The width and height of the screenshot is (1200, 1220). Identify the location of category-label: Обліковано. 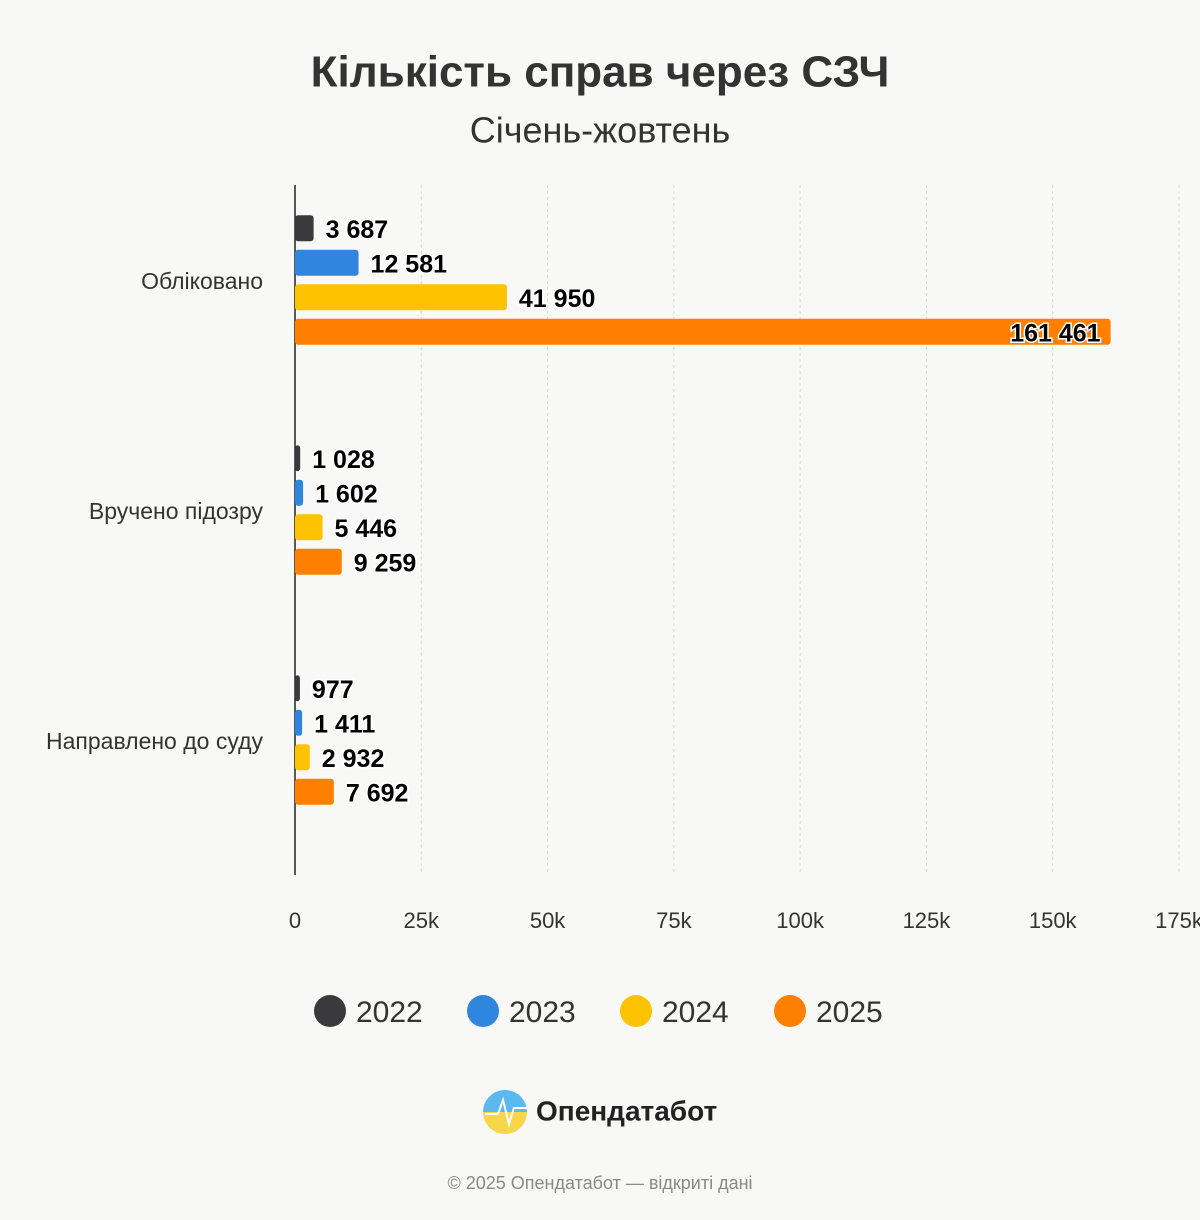
(202, 281).